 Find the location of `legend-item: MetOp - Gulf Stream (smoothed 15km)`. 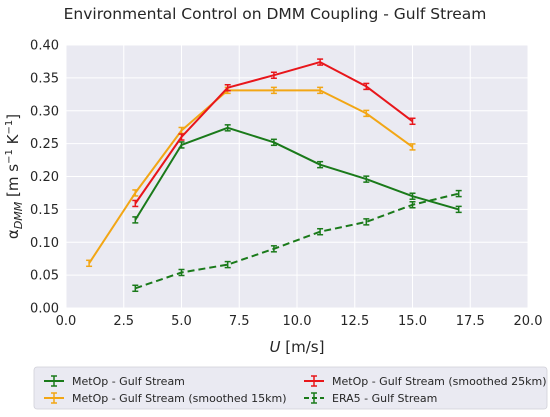

legend-item: MetOp - Gulf Stream (smoothed 15km) is located at coordinates (165, 398).